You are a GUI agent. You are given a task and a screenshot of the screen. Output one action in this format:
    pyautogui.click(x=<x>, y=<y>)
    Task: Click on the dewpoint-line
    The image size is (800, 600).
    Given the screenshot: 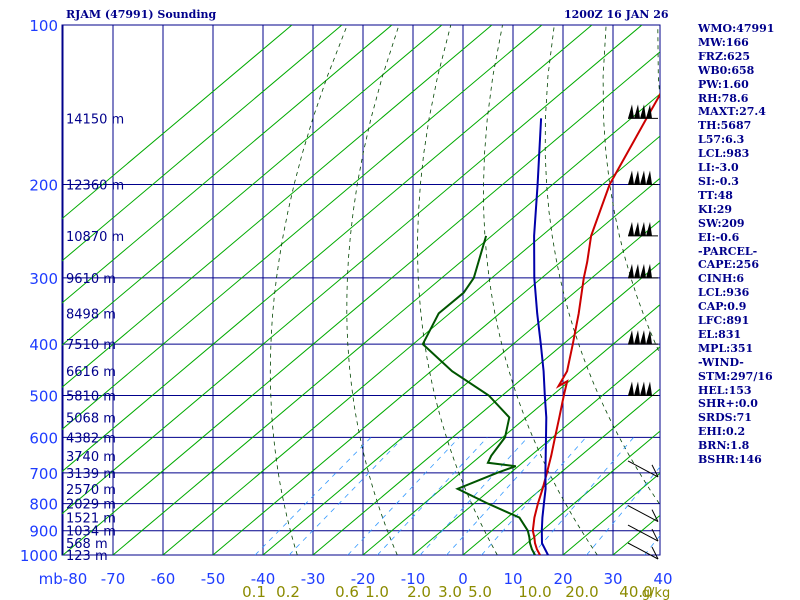 What is the action you would take?
    pyautogui.click(x=478, y=395)
    